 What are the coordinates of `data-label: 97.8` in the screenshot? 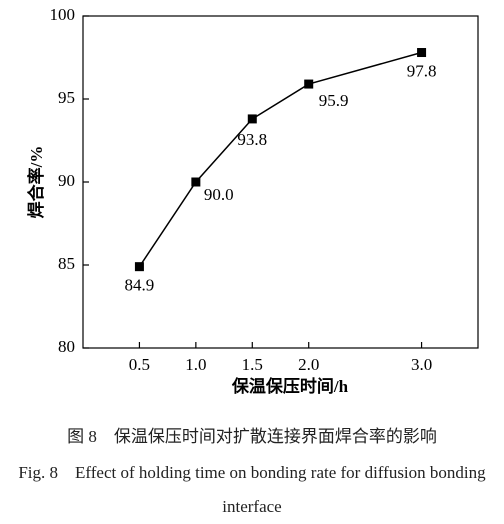 It's located at (422, 70).